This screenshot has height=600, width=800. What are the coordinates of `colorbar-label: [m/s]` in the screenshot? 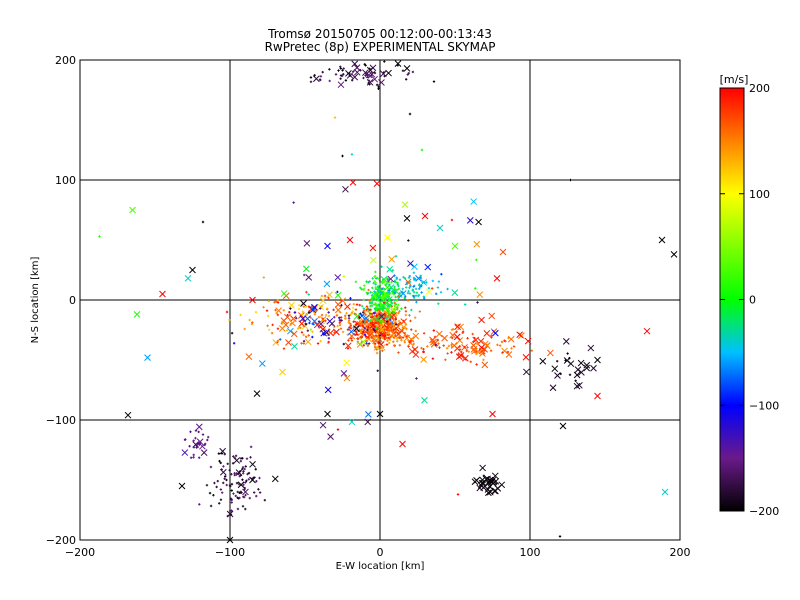 It's located at (734, 79).